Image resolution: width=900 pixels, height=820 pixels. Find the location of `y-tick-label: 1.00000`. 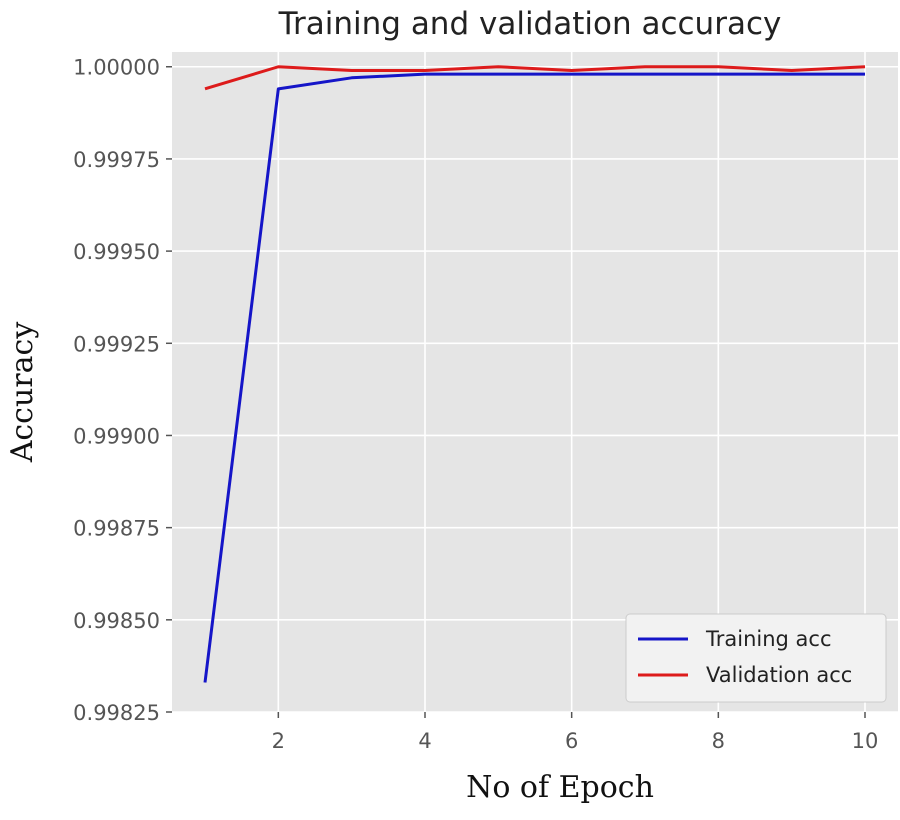

y-tick-label: 1.00000 is located at coordinates (116, 68).